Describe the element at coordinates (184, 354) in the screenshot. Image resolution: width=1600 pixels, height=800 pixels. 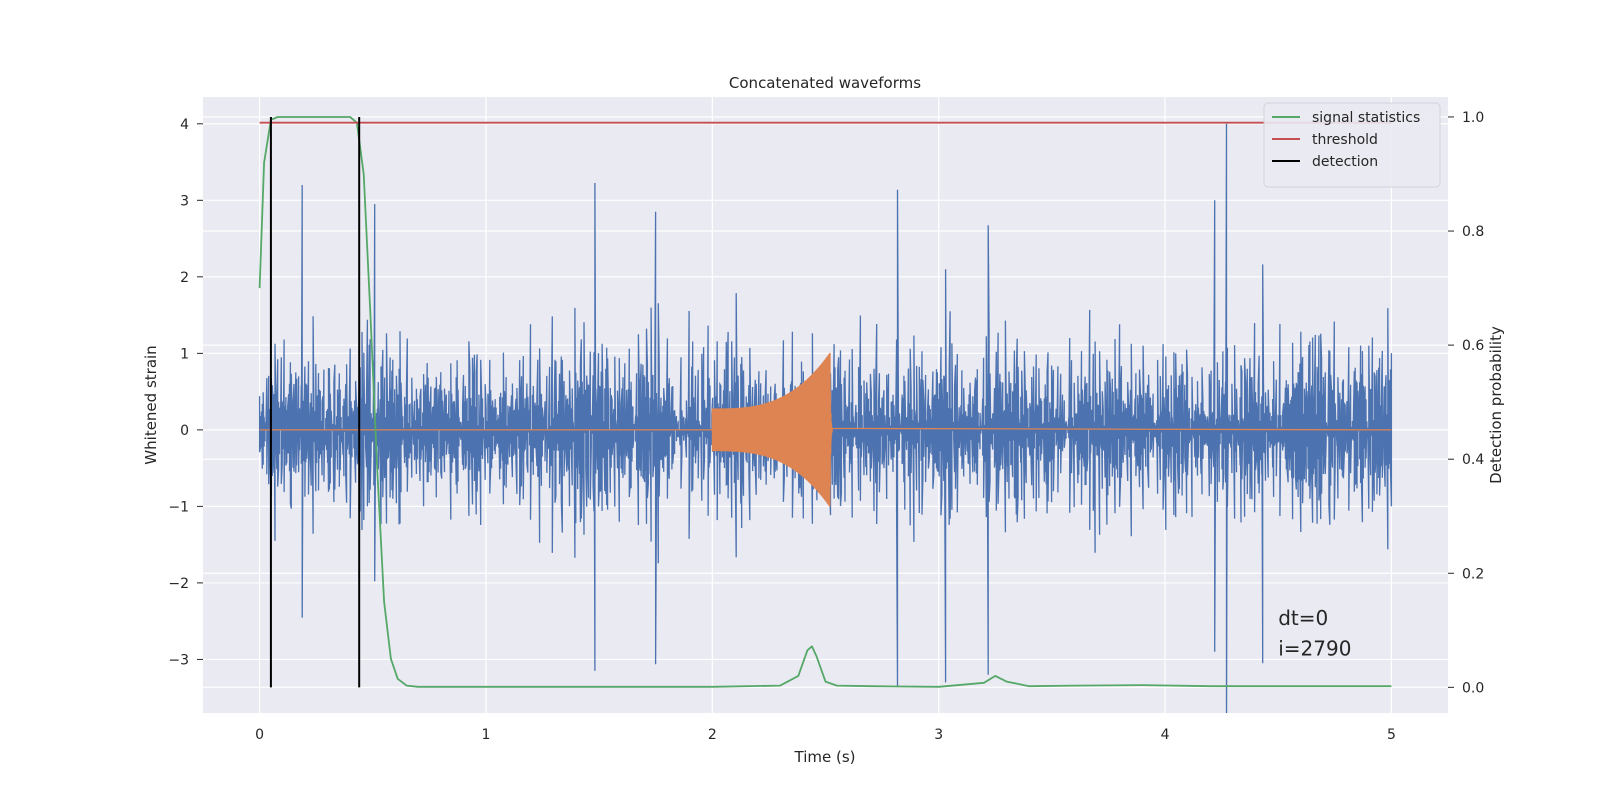
I see `y-tick-label: 1` at that location.